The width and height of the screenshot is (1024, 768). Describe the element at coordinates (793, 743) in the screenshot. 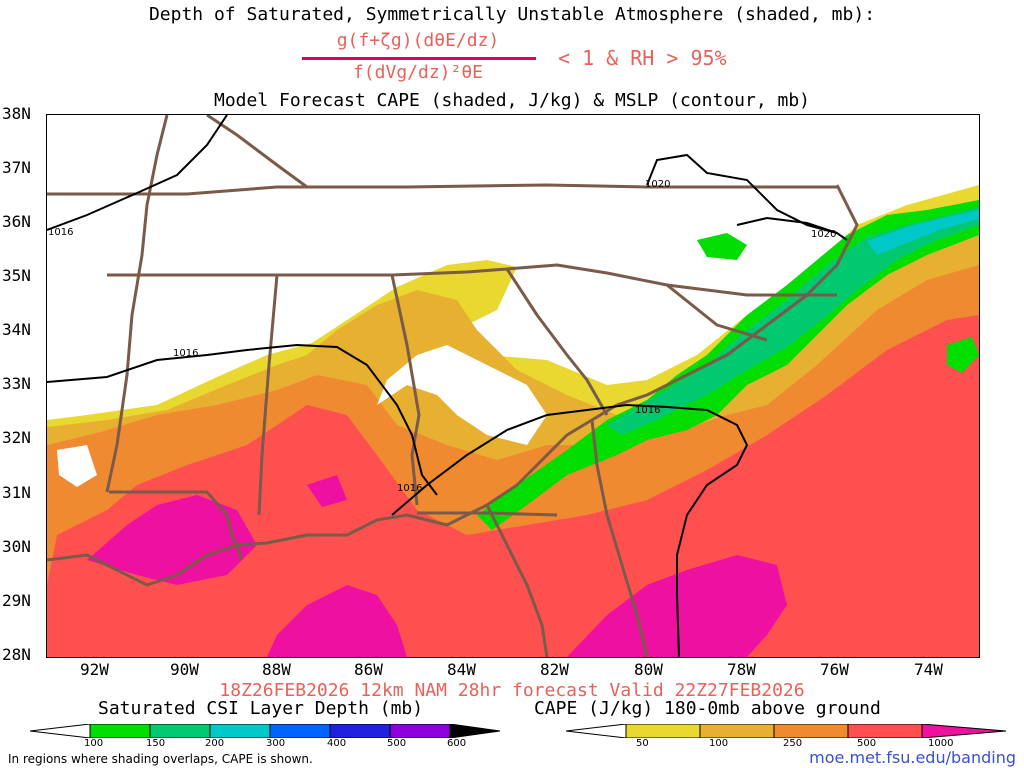

I see `cape-tick: 250` at that location.